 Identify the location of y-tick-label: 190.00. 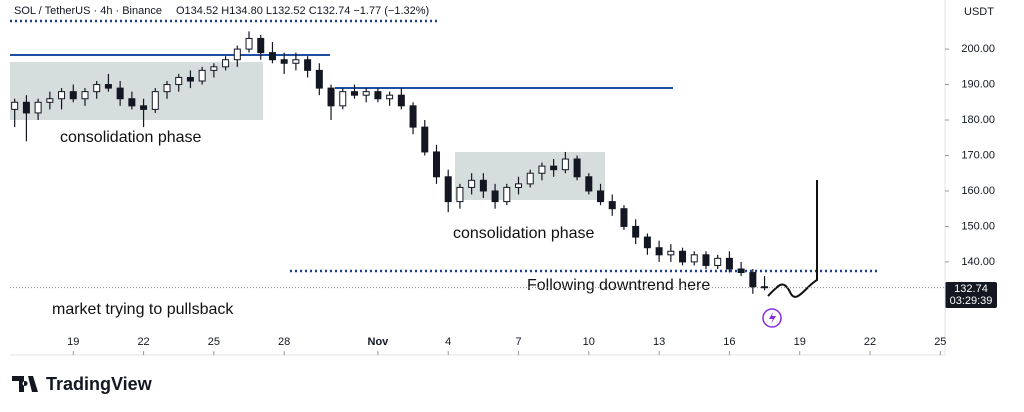
(978, 84).